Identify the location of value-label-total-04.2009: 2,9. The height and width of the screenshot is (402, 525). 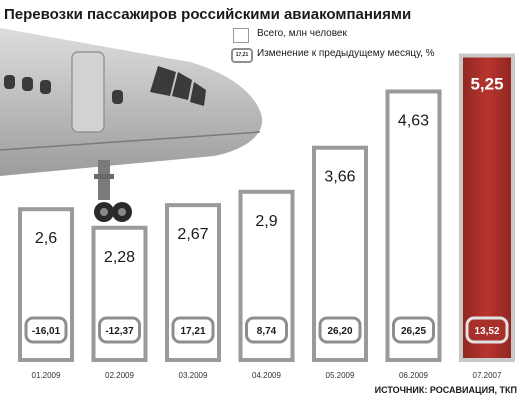
(266, 221).